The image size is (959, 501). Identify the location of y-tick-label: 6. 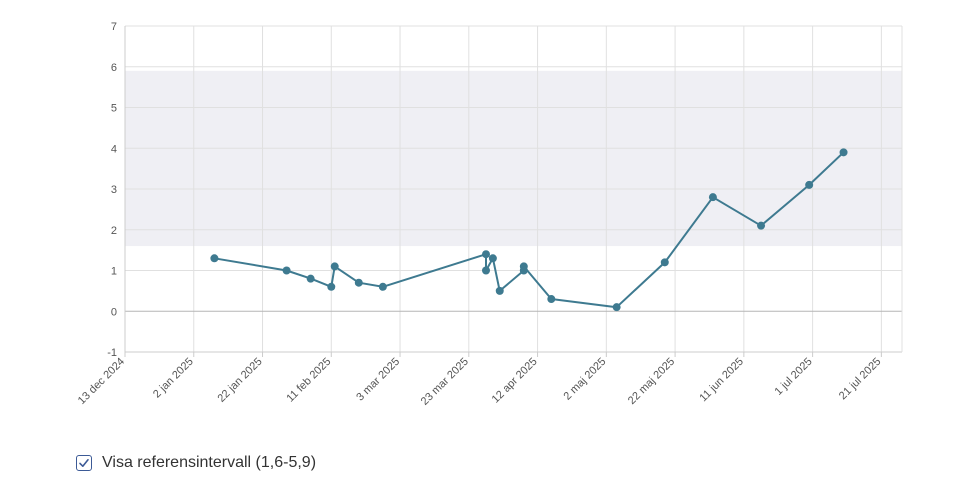
(114, 68).